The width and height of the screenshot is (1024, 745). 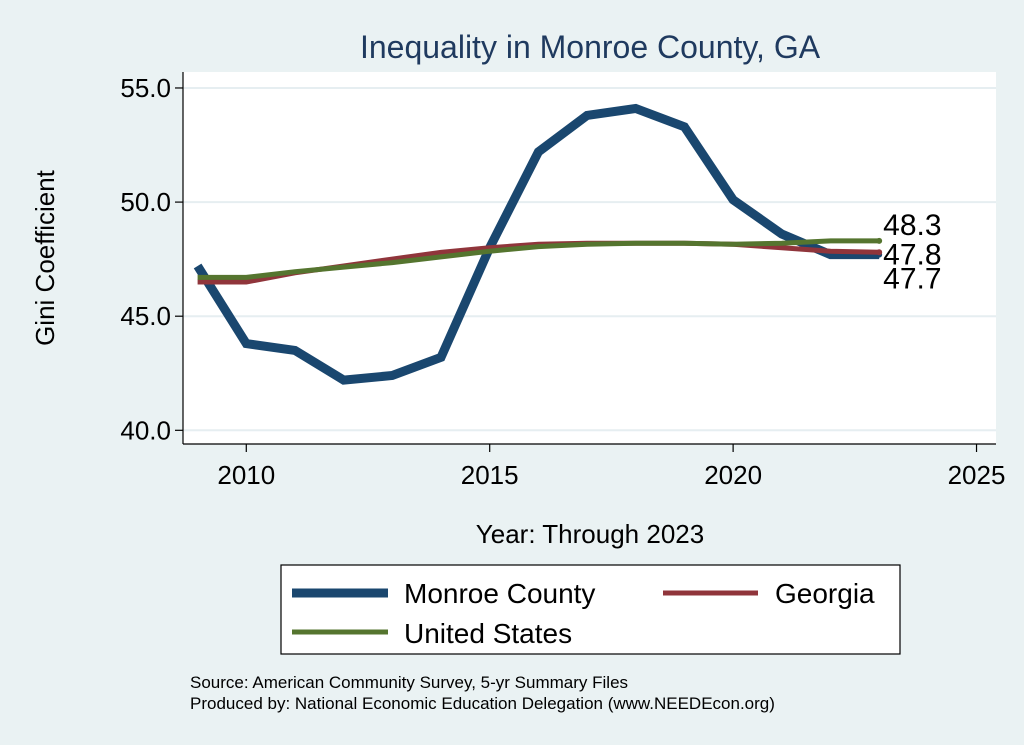 I want to click on end-value-label: 47.7, so click(x=912, y=279).